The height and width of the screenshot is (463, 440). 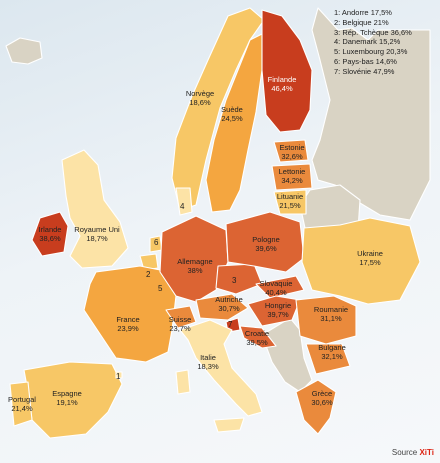 I want to click on region-finlande, so click(x=287, y=71).